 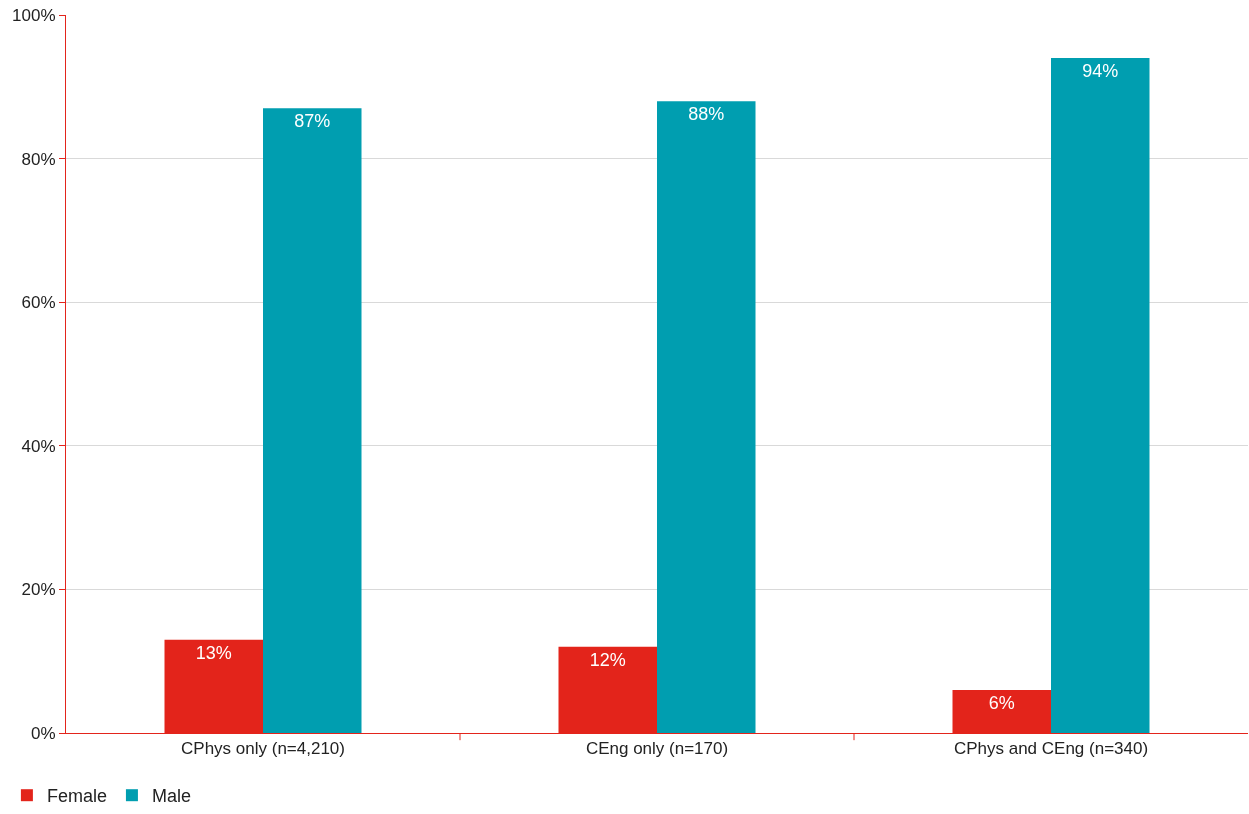 I want to click on y-tick-label: 100%, so click(x=34, y=15).